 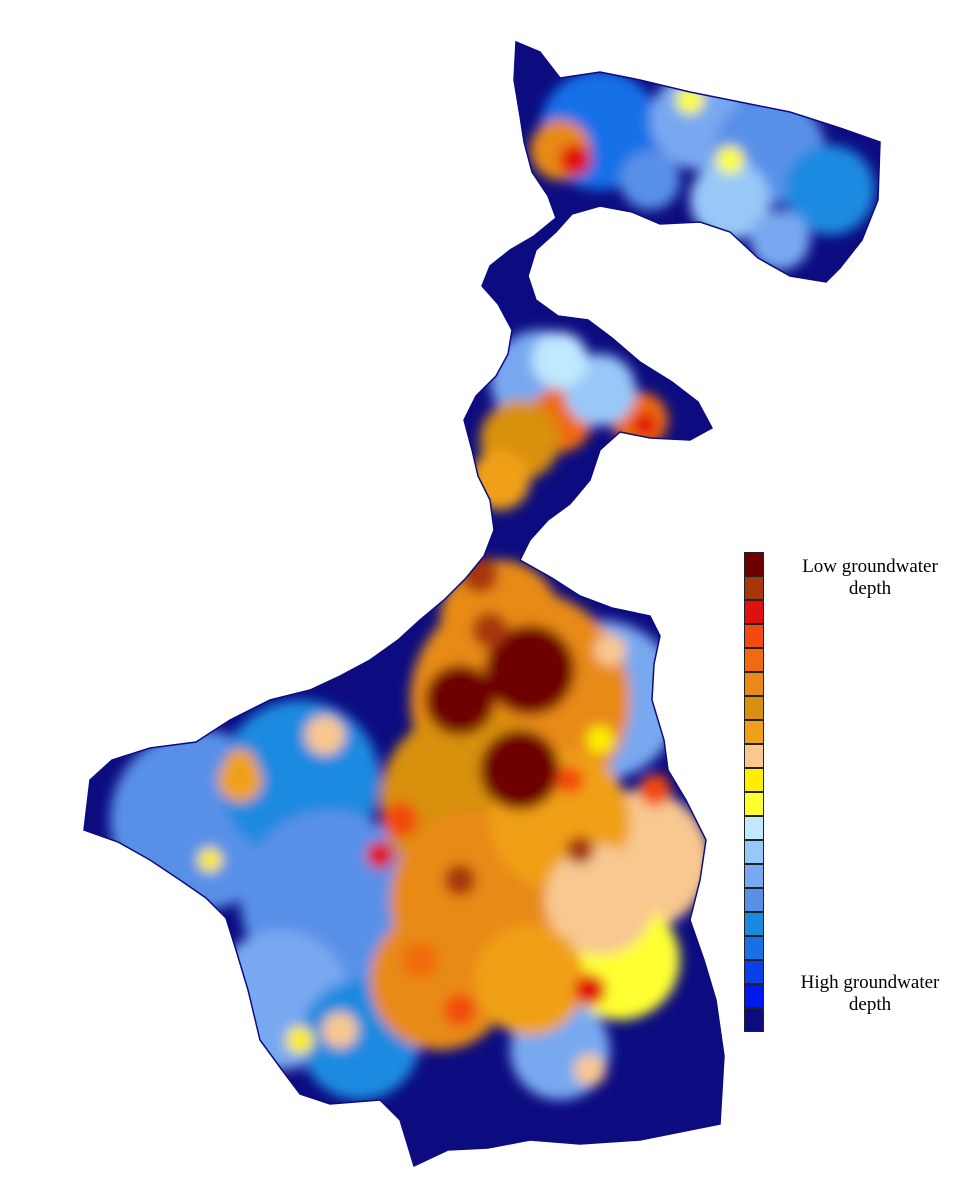 I want to click on legend-low-label: Low groundwater depth, so click(x=870, y=578).